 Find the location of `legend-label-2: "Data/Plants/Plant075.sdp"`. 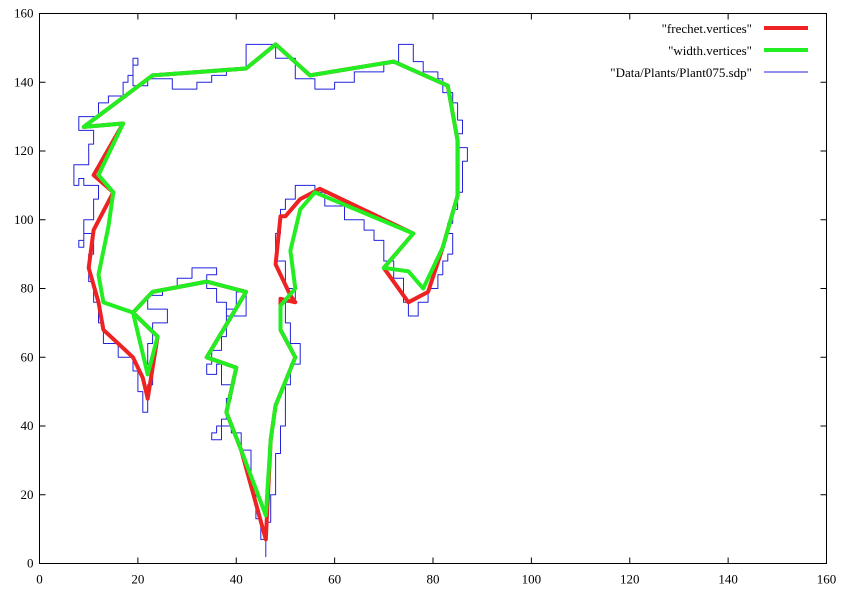

legend-label-2: "Data/Plants/Plant075.sdp" is located at coordinates (681, 72).